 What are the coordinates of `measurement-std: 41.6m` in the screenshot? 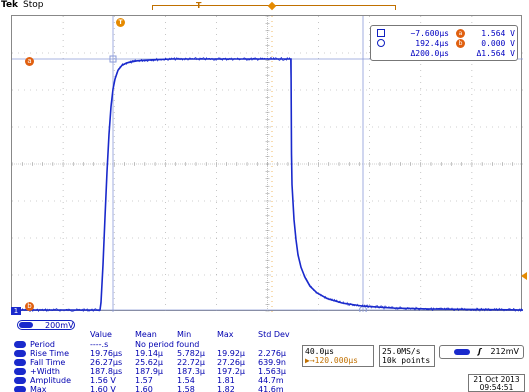 It's located at (271, 388).